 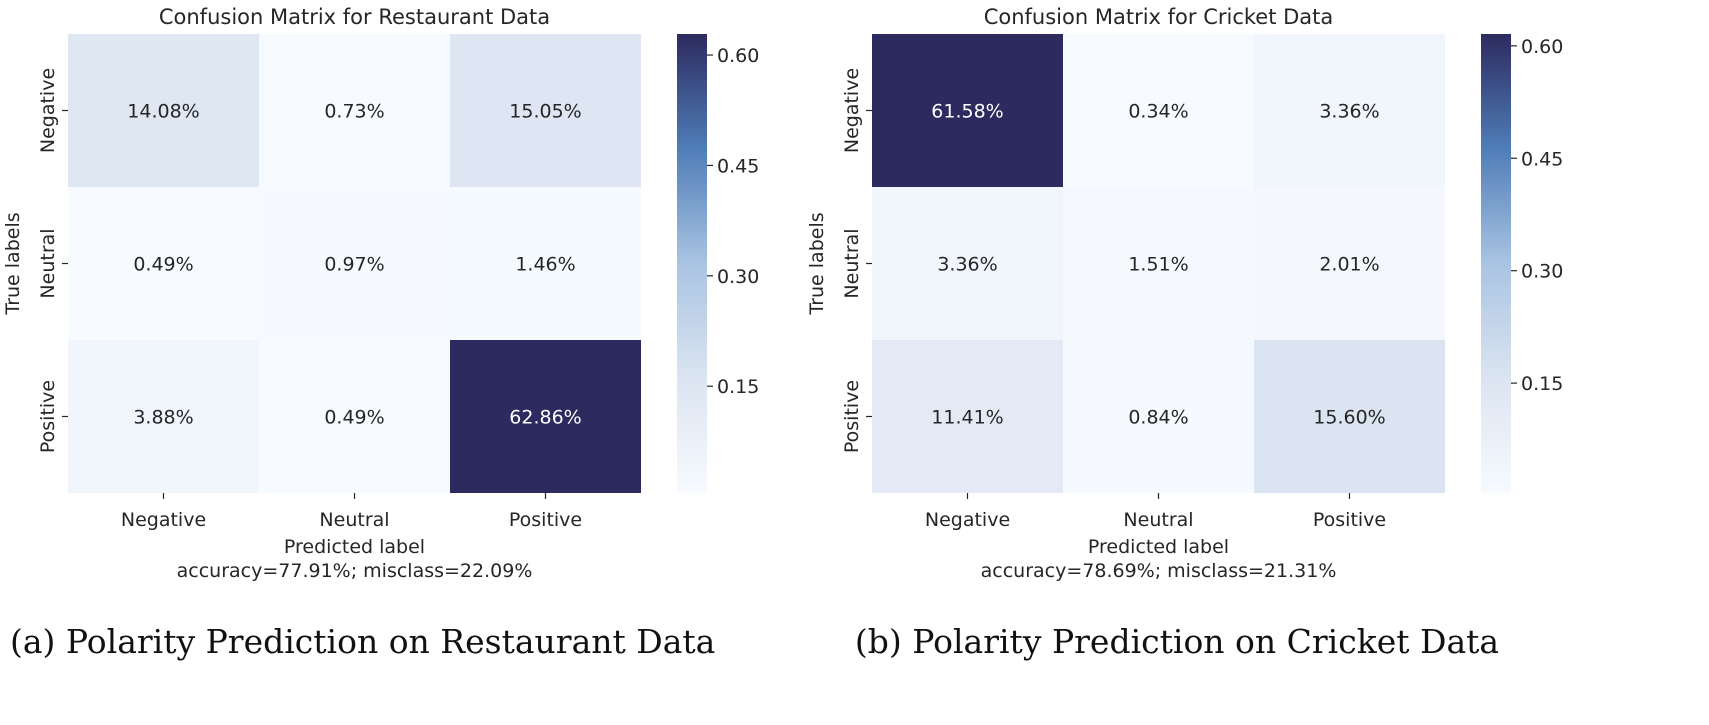 What do you see at coordinates (1159, 17) in the screenshot?
I see `chart-title: Confusion Matrix for Cricket Data` at bounding box center [1159, 17].